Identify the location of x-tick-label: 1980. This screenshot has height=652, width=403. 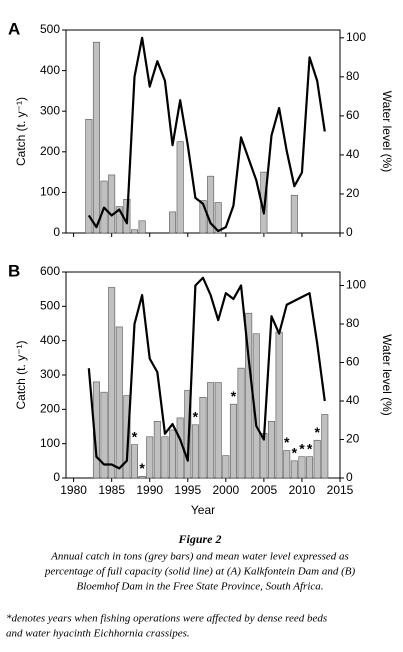
(73, 490).